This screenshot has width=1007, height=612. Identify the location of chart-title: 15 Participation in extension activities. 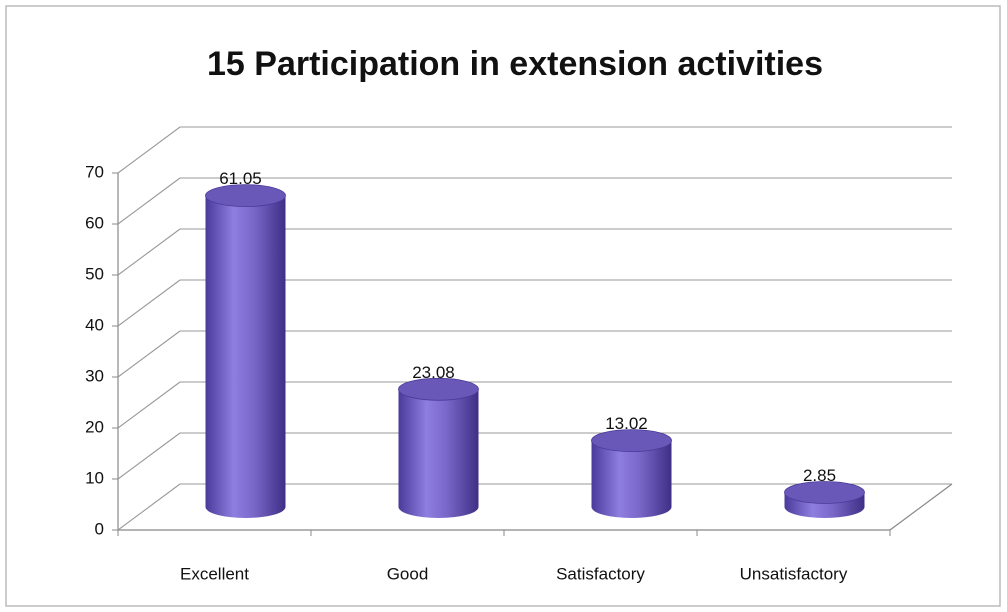
(515, 64).